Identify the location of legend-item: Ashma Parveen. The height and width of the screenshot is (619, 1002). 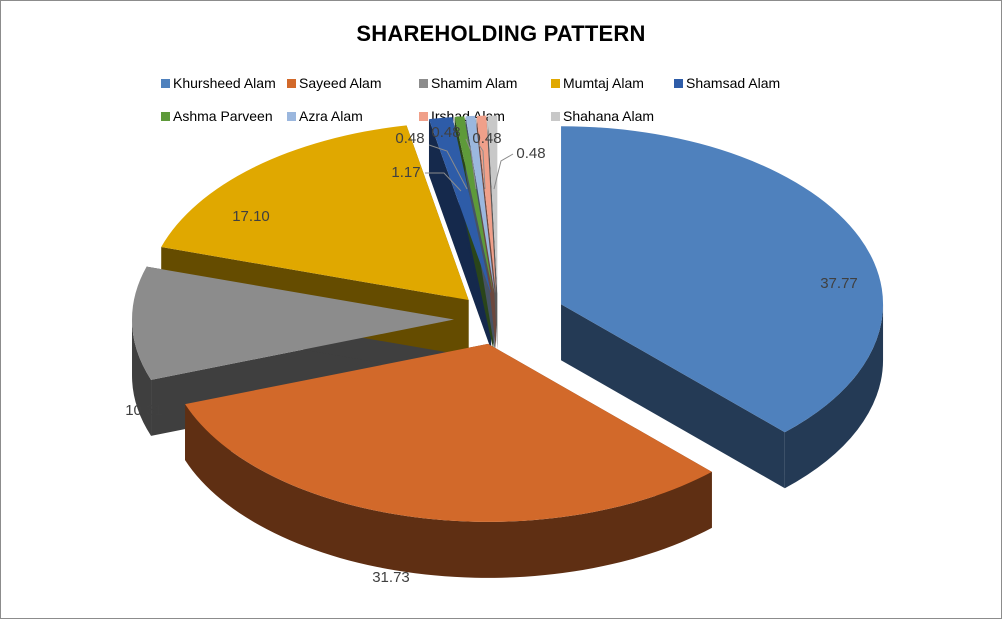
(217, 116).